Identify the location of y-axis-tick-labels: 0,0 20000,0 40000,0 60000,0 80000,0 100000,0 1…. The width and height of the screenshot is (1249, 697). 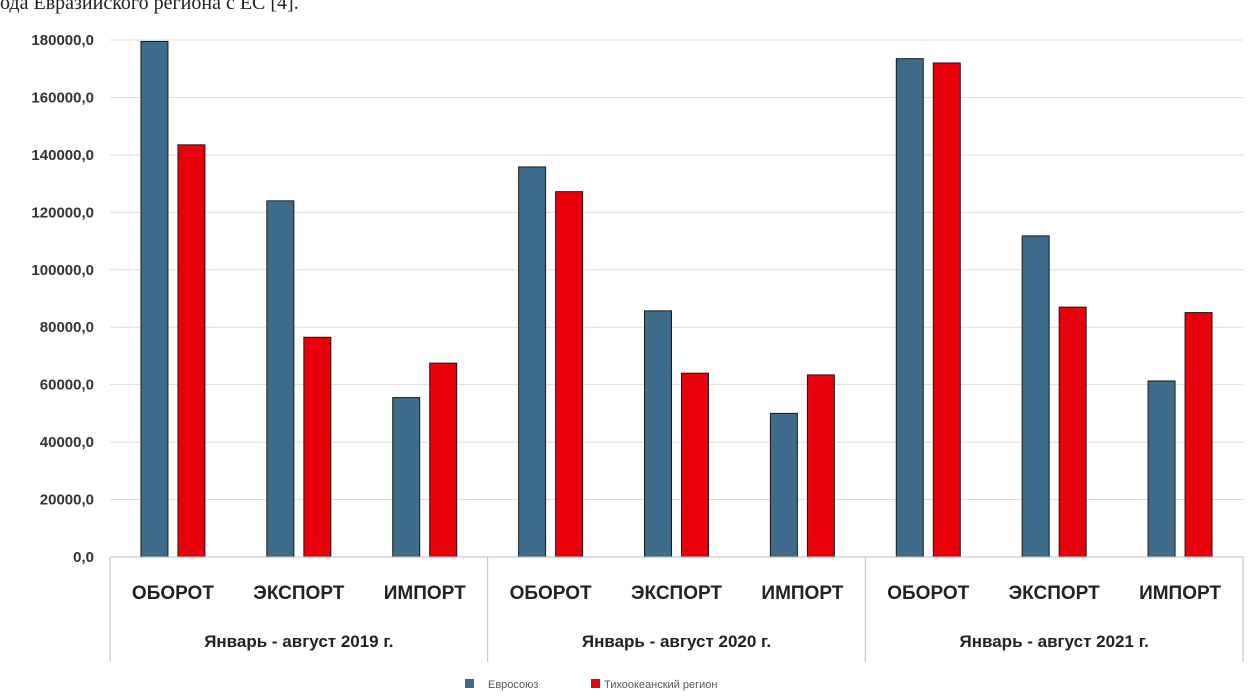
(62, 299).